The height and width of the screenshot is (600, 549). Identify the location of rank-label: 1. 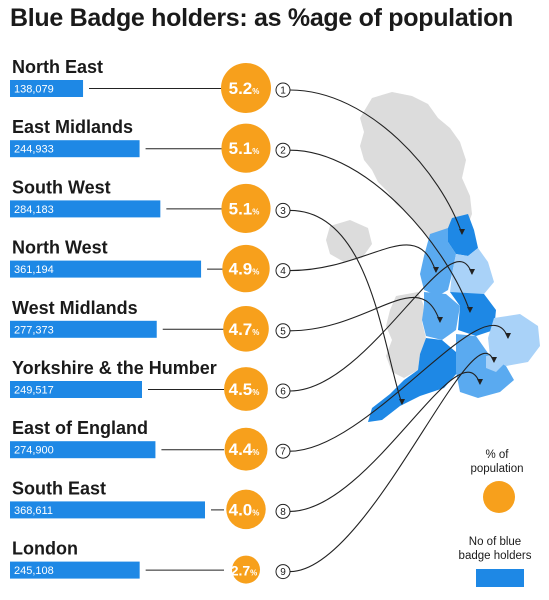
(283, 91).